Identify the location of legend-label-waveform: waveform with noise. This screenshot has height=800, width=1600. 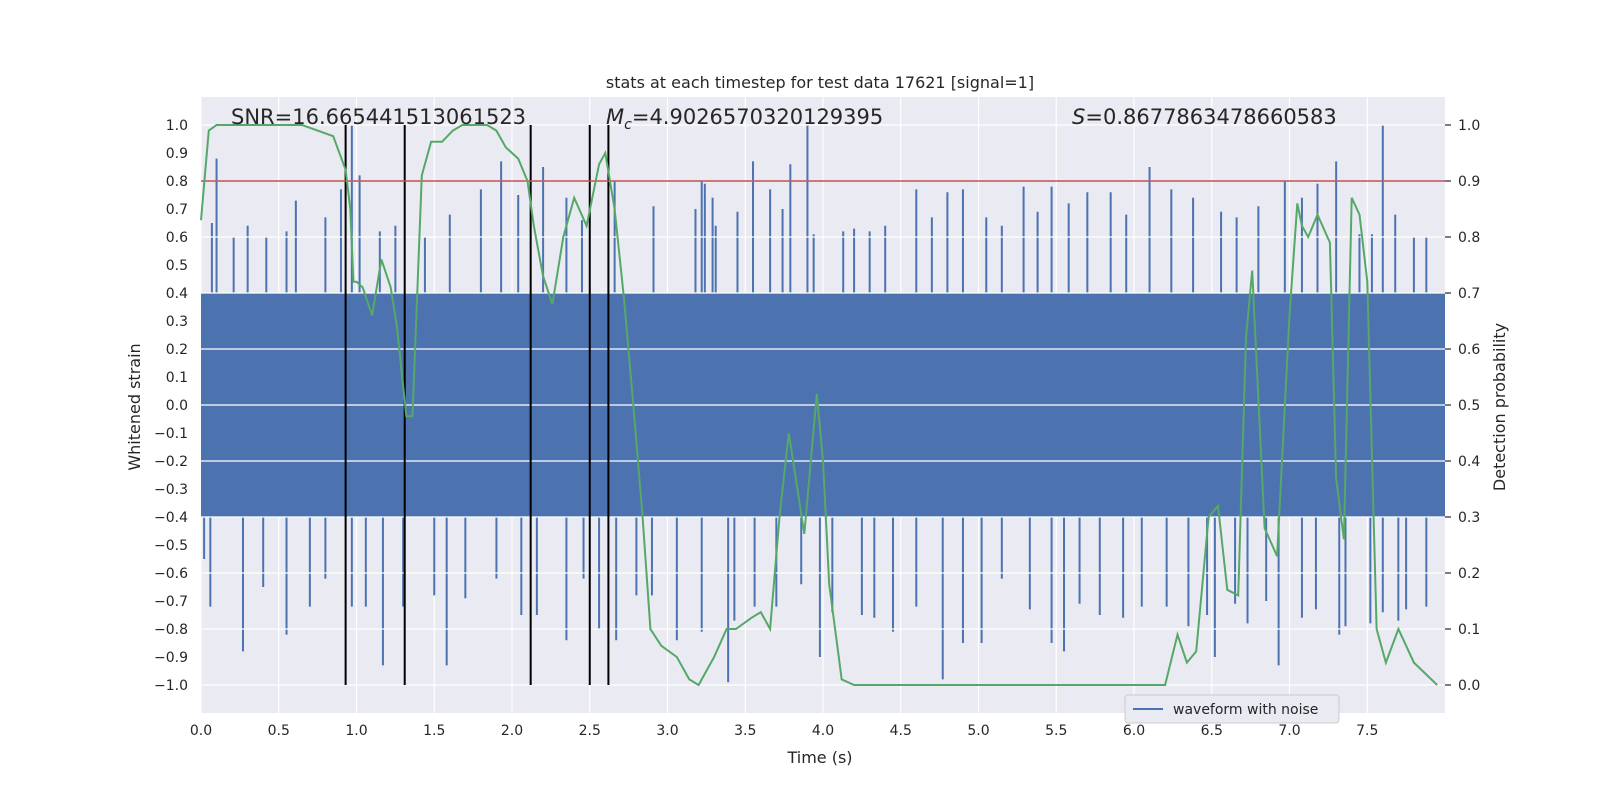
(1245, 710).